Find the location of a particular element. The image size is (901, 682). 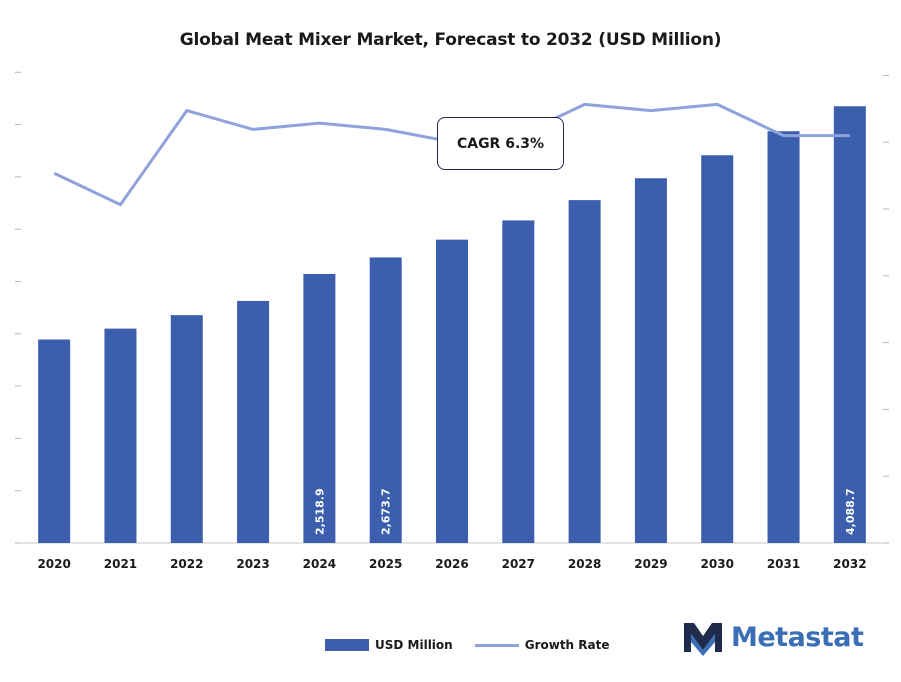

x-tick-label-2021: 2021 is located at coordinates (120, 564).